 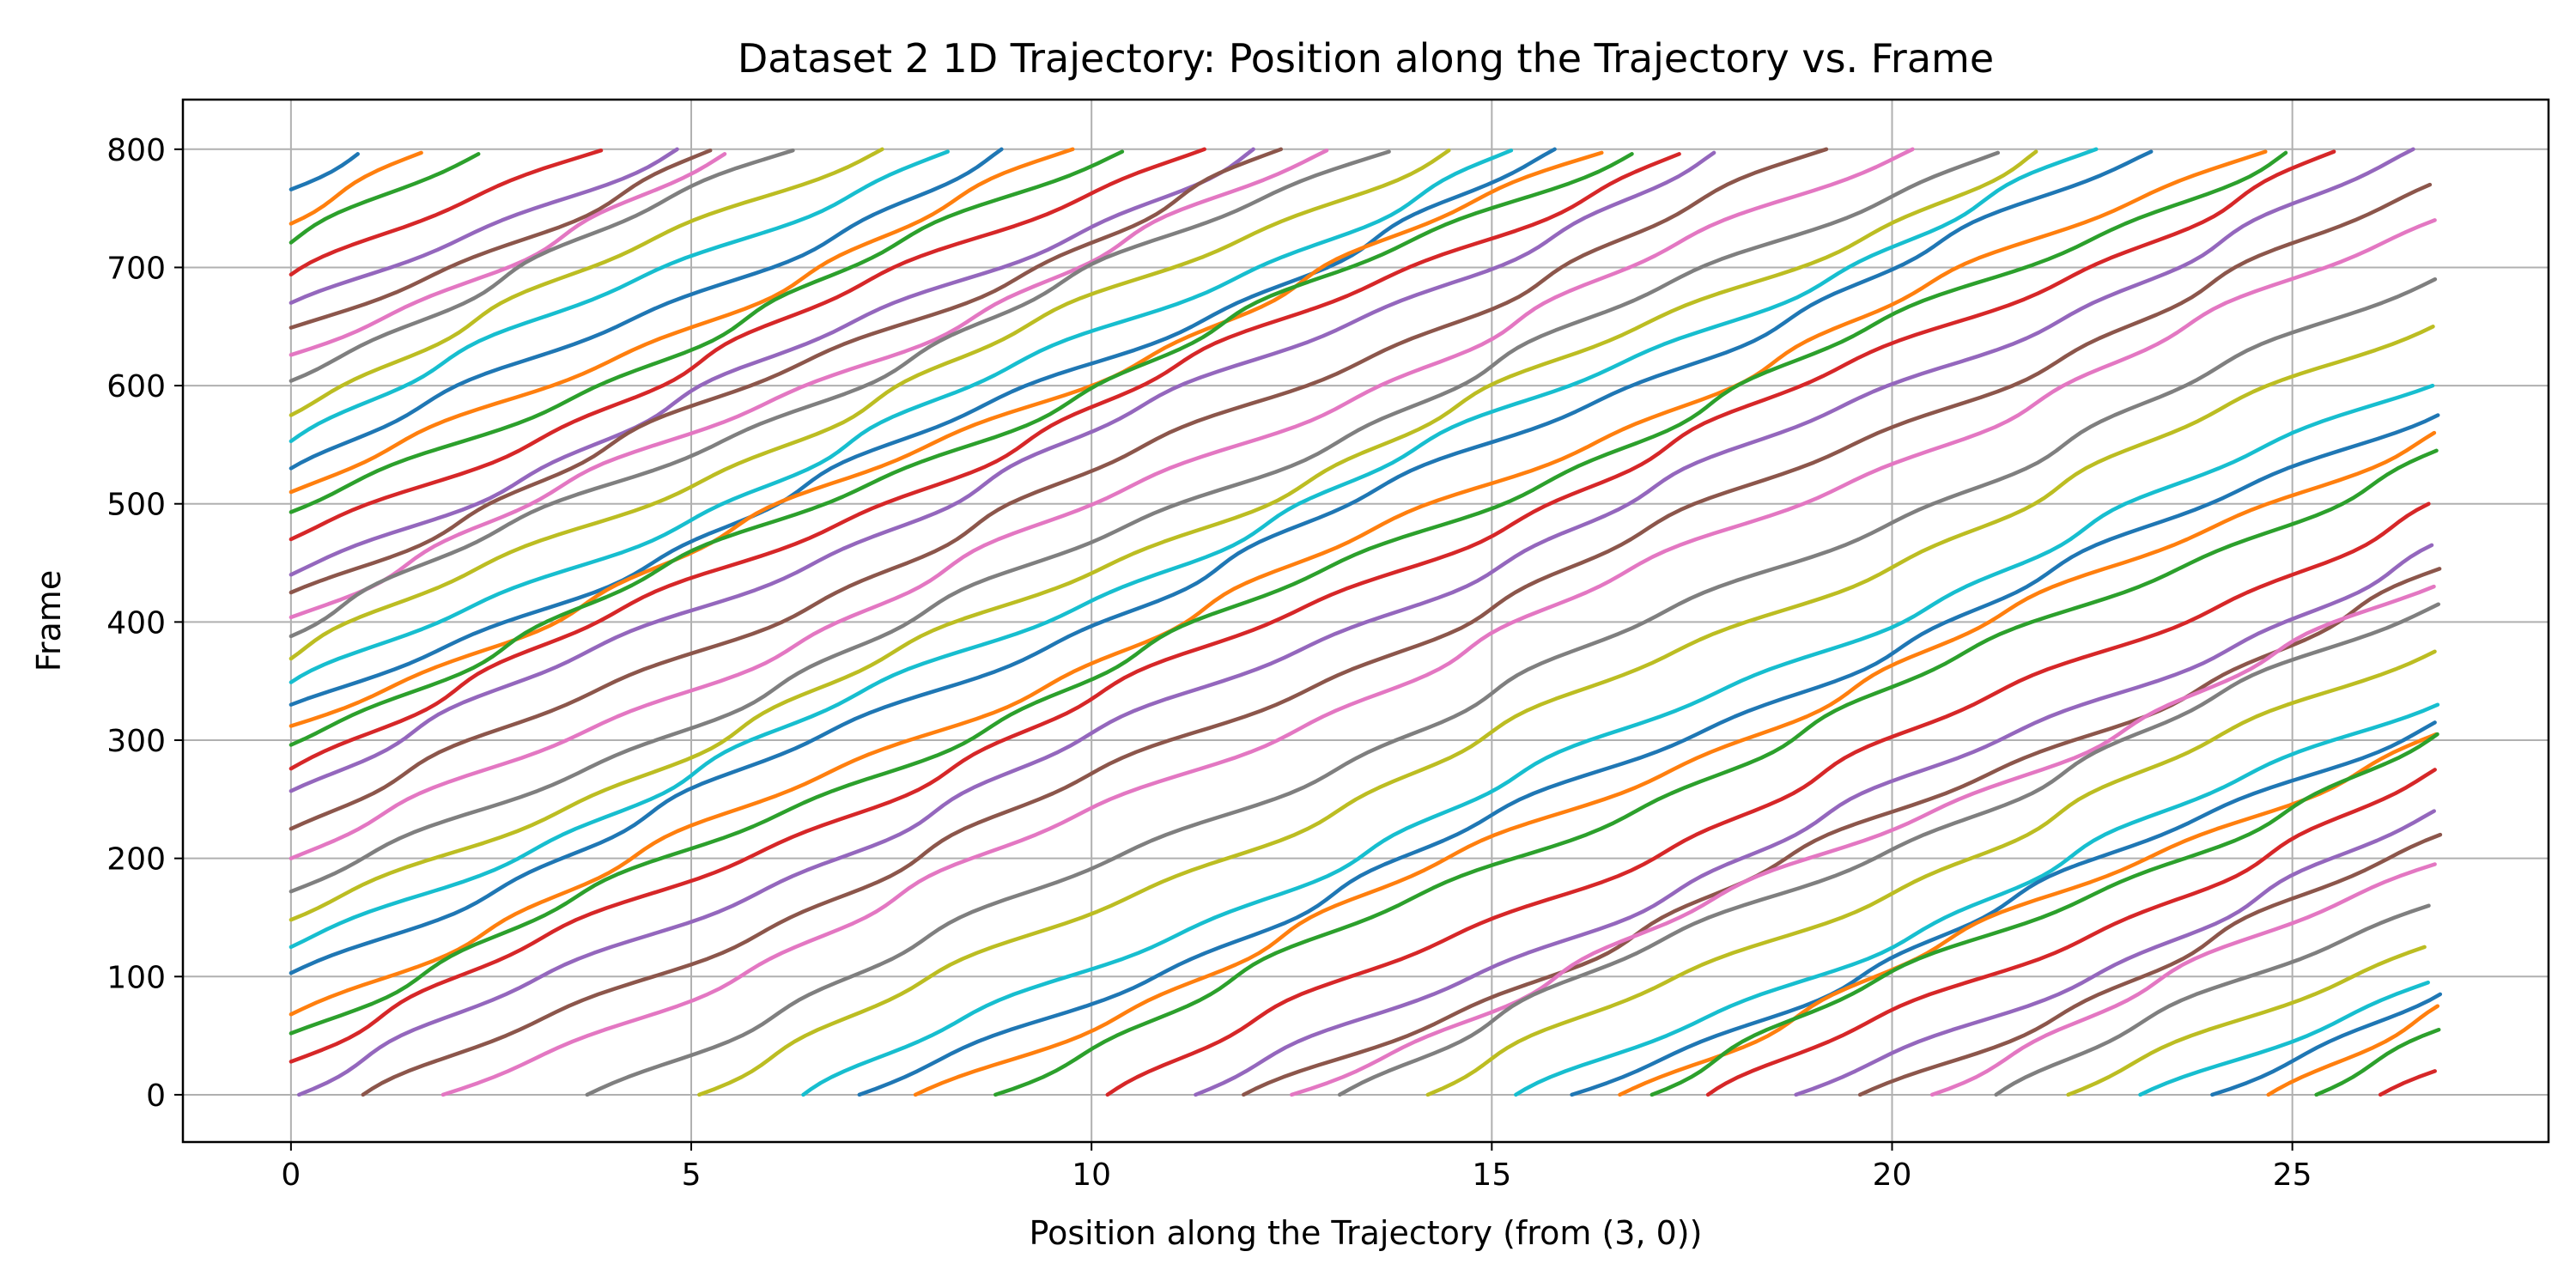 What do you see at coordinates (136, 269) in the screenshot?
I see `y-tick-label: 700` at bounding box center [136, 269].